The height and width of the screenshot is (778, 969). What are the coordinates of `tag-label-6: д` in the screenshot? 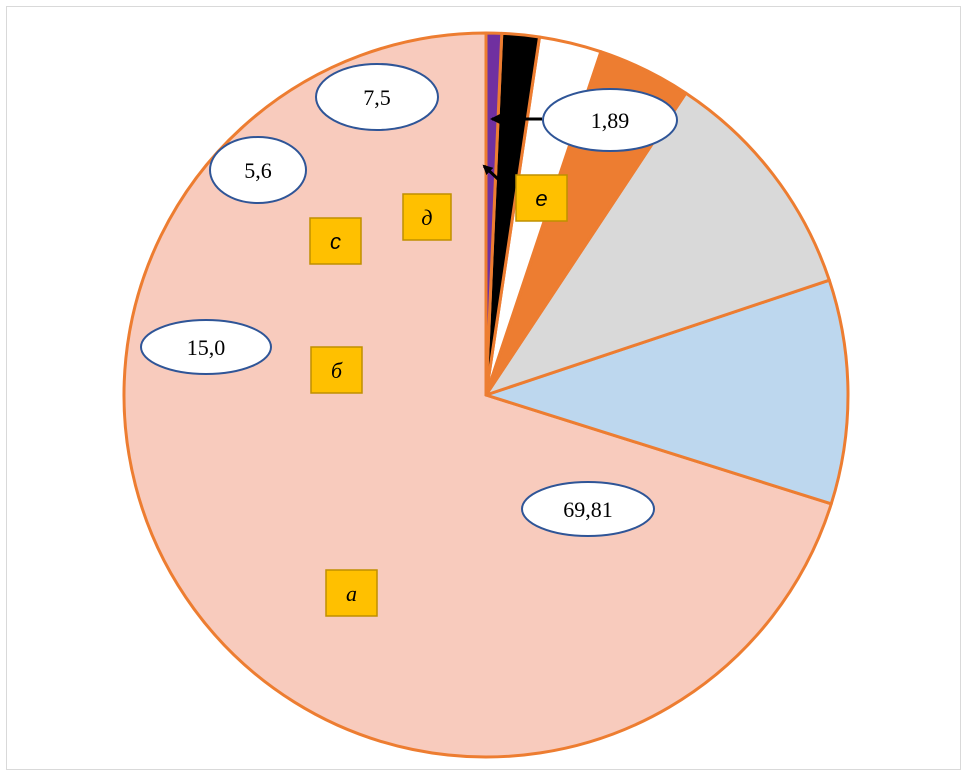 It's located at (426, 217).